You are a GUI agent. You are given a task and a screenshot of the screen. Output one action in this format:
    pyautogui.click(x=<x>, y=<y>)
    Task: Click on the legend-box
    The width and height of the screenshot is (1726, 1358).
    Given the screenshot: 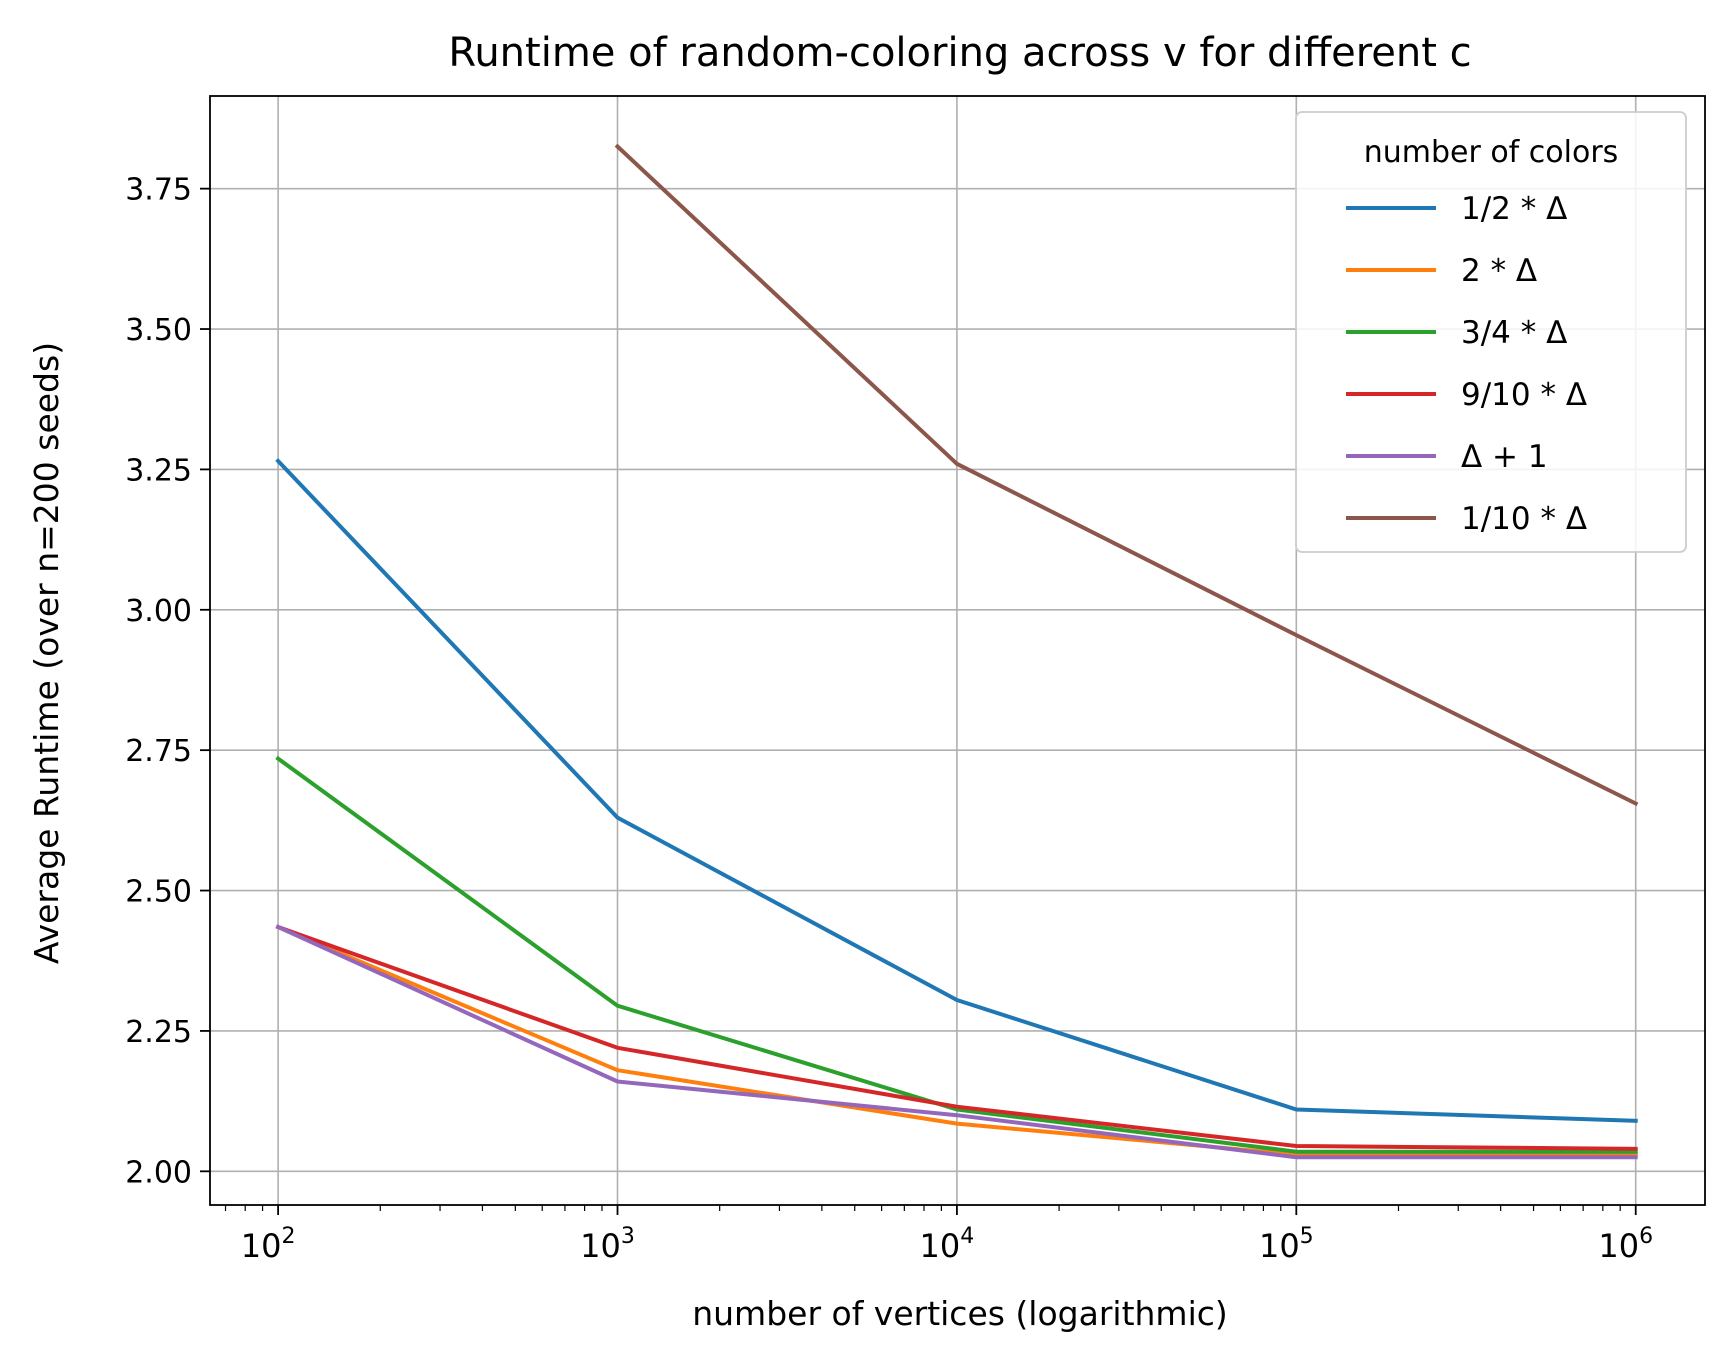 What is the action you would take?
    pyautogui.click(x=1491, y=332)
    